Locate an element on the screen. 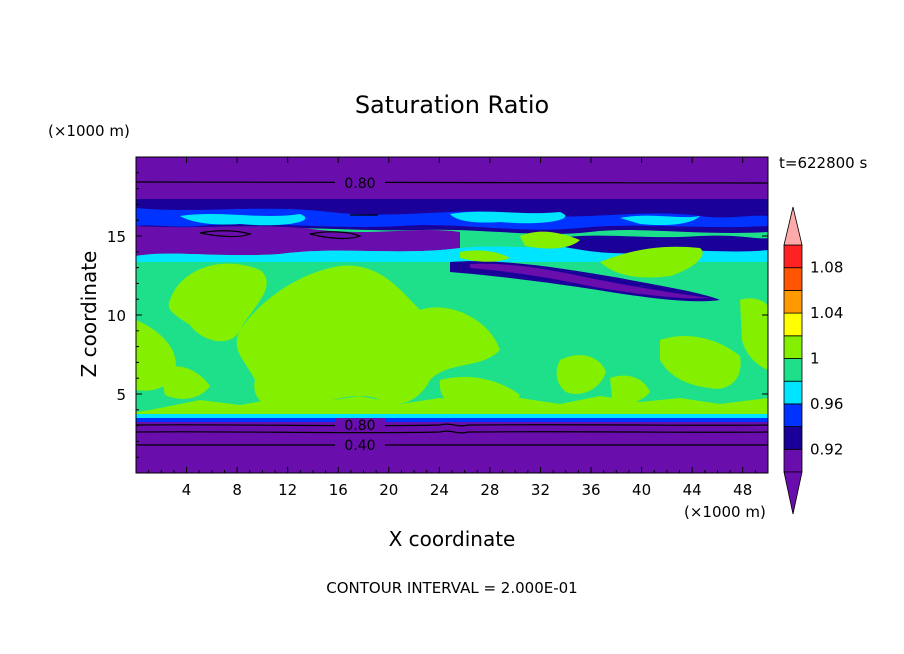 The width and height of the screenshot is (904, 654). colorbar-over-arrow is located at coordinates (793, 226).